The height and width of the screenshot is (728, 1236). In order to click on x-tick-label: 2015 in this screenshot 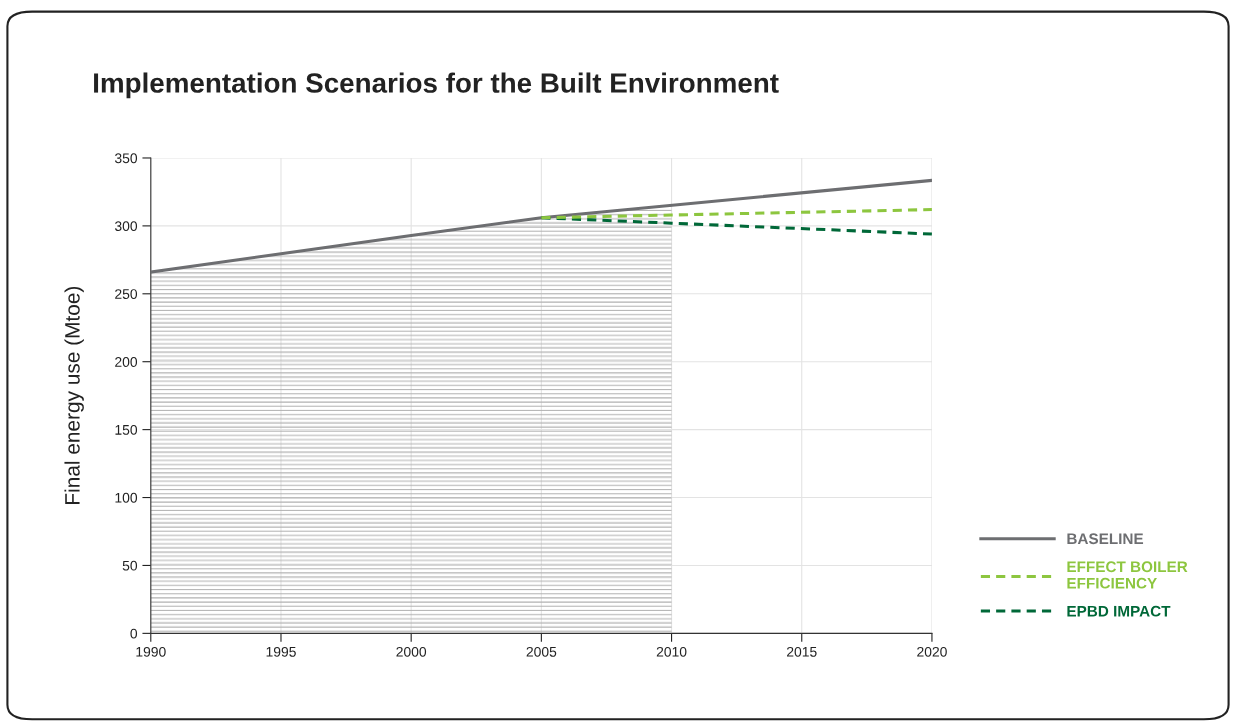, I will do `click(802, 651)`.